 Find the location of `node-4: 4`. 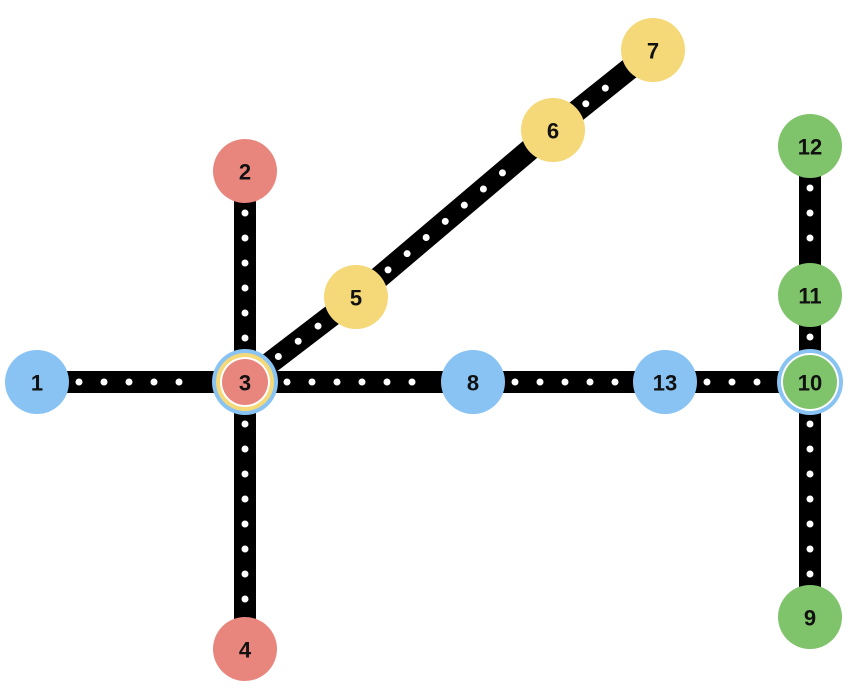

node-4: 4 is located at coordinates (245, 649).